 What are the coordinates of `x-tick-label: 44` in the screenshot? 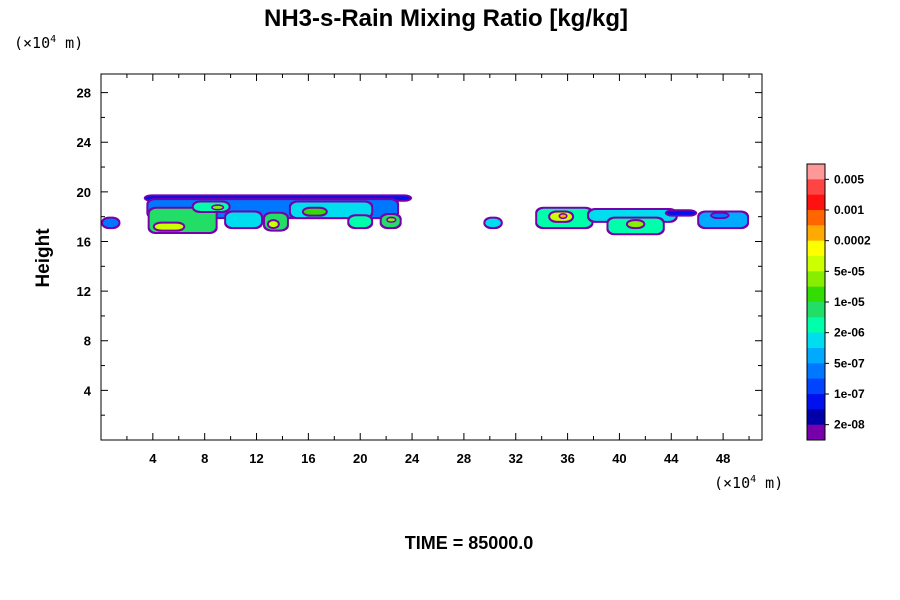 It's located at (671, 458).